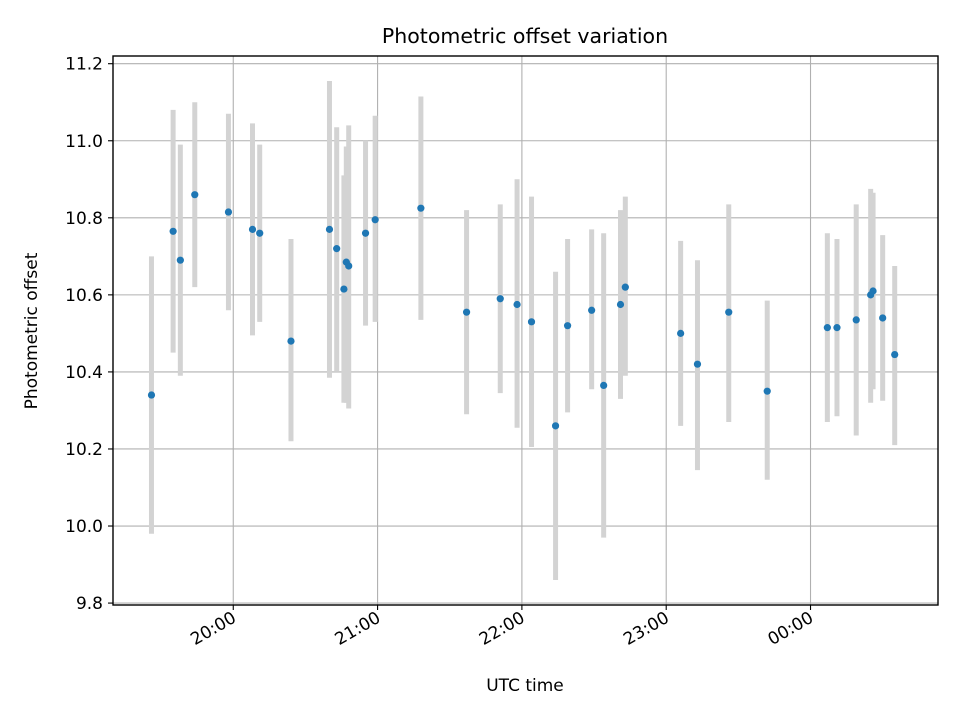  What do you see at coordinates (525, 36) in the screenshot?
I see `chart-title: Photometric offset variation` at bounding box center [525, 36].